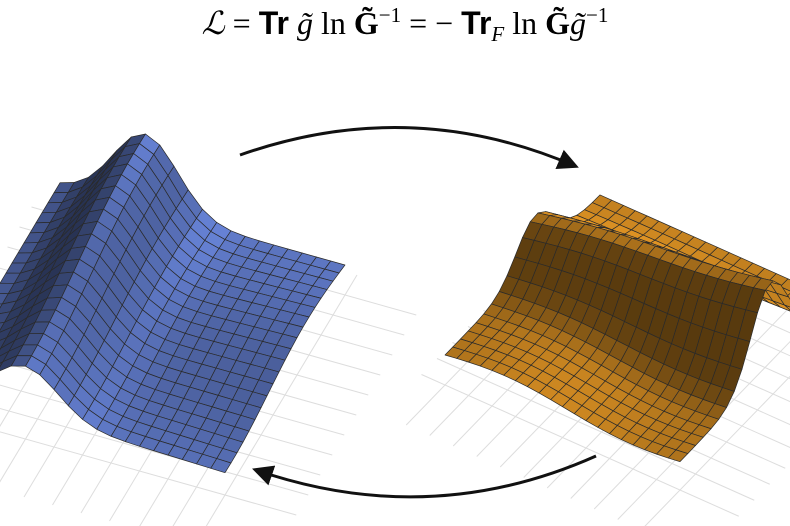 This screenshot has height=526, width=790. What do you see at coordinates (214, 23) in the screenshot?
I see `eq-symbol: ℒ` at bounding box center [214, 23].